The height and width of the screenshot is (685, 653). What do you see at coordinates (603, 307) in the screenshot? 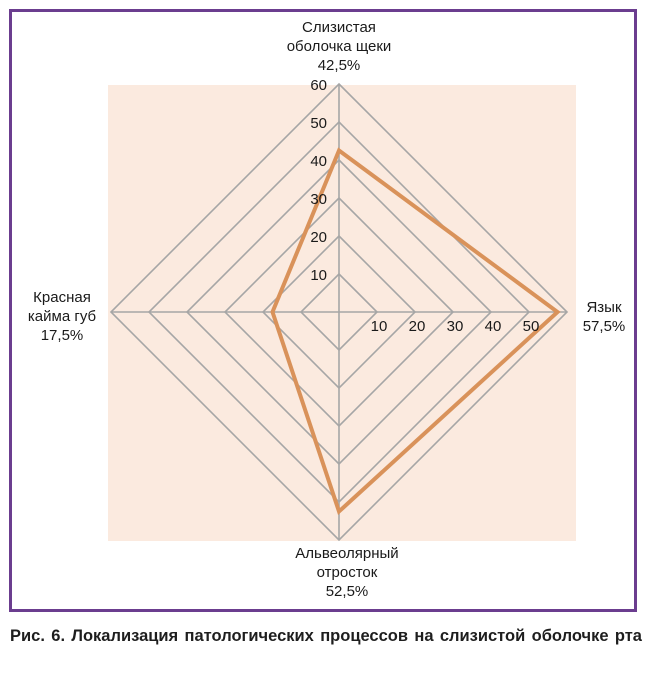
I see `axis-label-line: Язык` at bounding box center [603, 307].